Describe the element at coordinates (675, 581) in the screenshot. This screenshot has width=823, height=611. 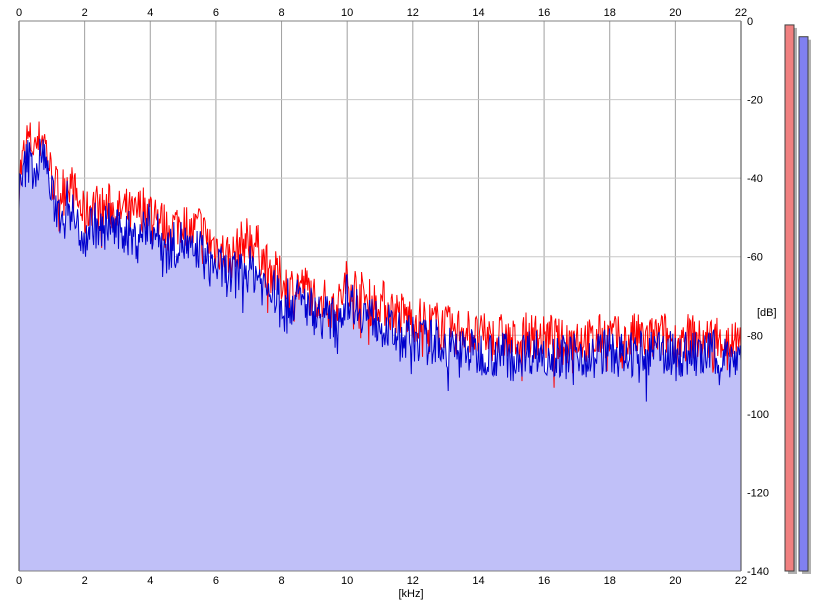
I see `x-tick-label-bottom: 20` at that location.